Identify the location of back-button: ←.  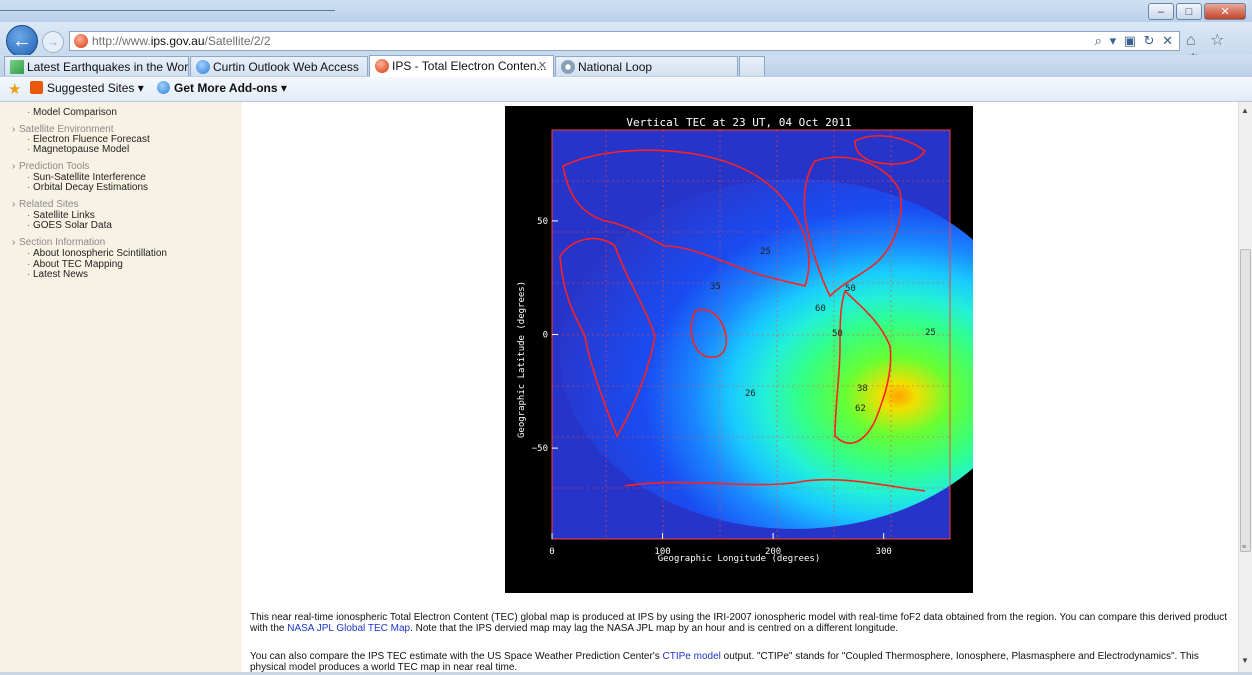
(22, 41).